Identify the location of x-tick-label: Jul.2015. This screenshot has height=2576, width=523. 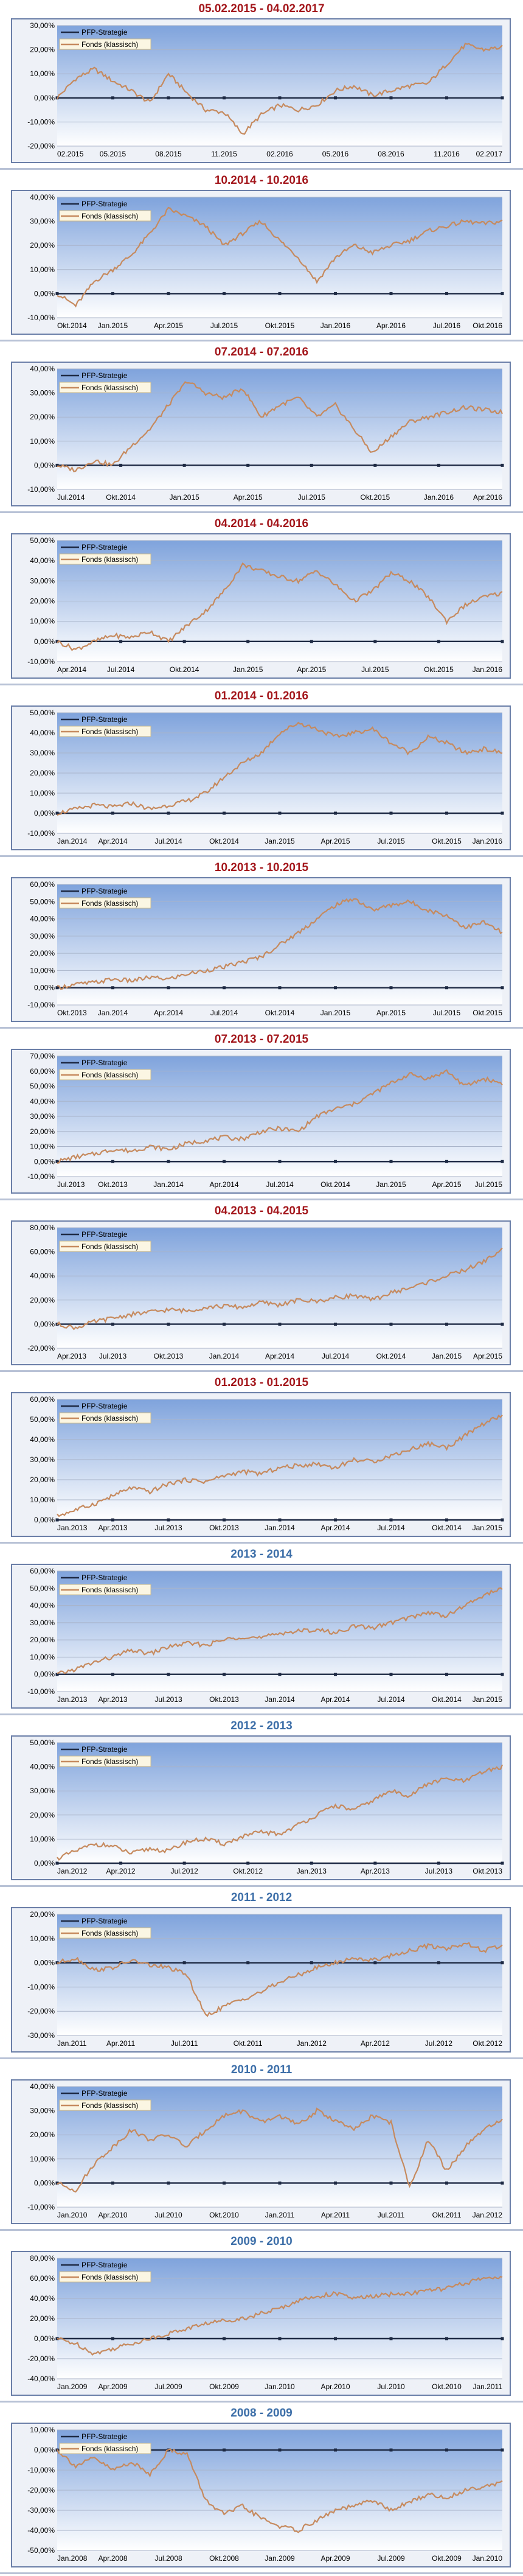
(489, 1184).